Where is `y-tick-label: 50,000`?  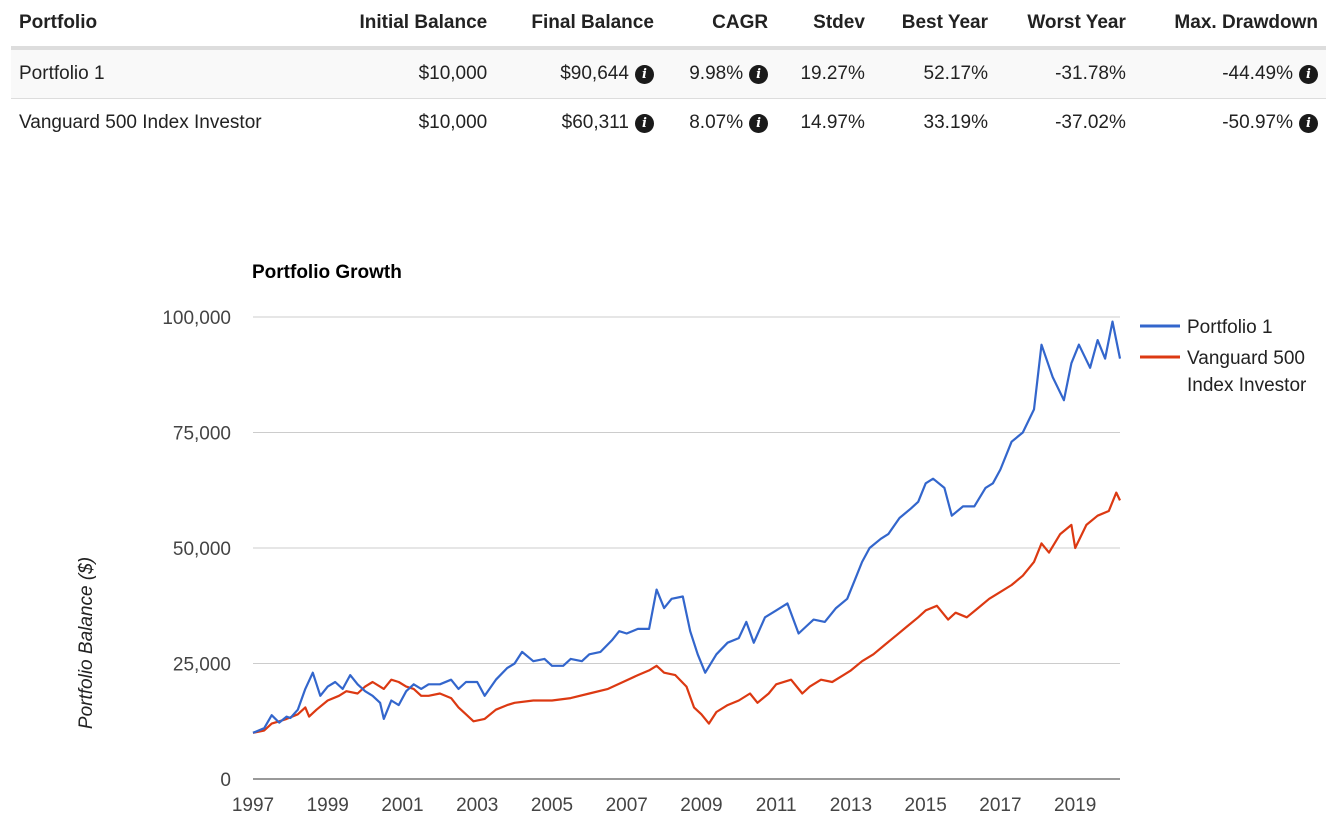
y-tick-label: 50,000 is located at coordinates (202, 549).